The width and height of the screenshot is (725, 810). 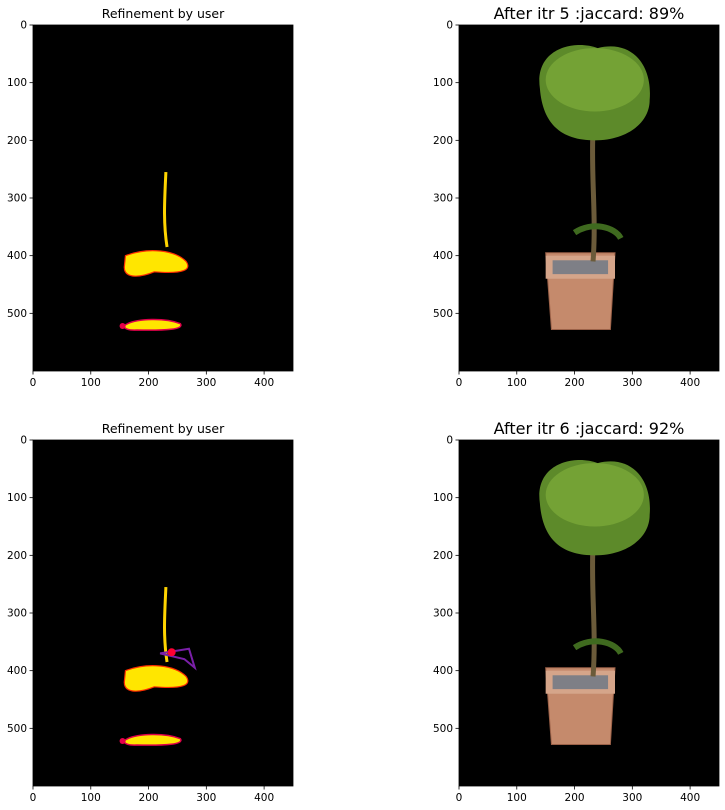 What do you see at coordinates (178, 659) in the screenshot?
I see `purple-scribble` at bounding box center [178, 659].